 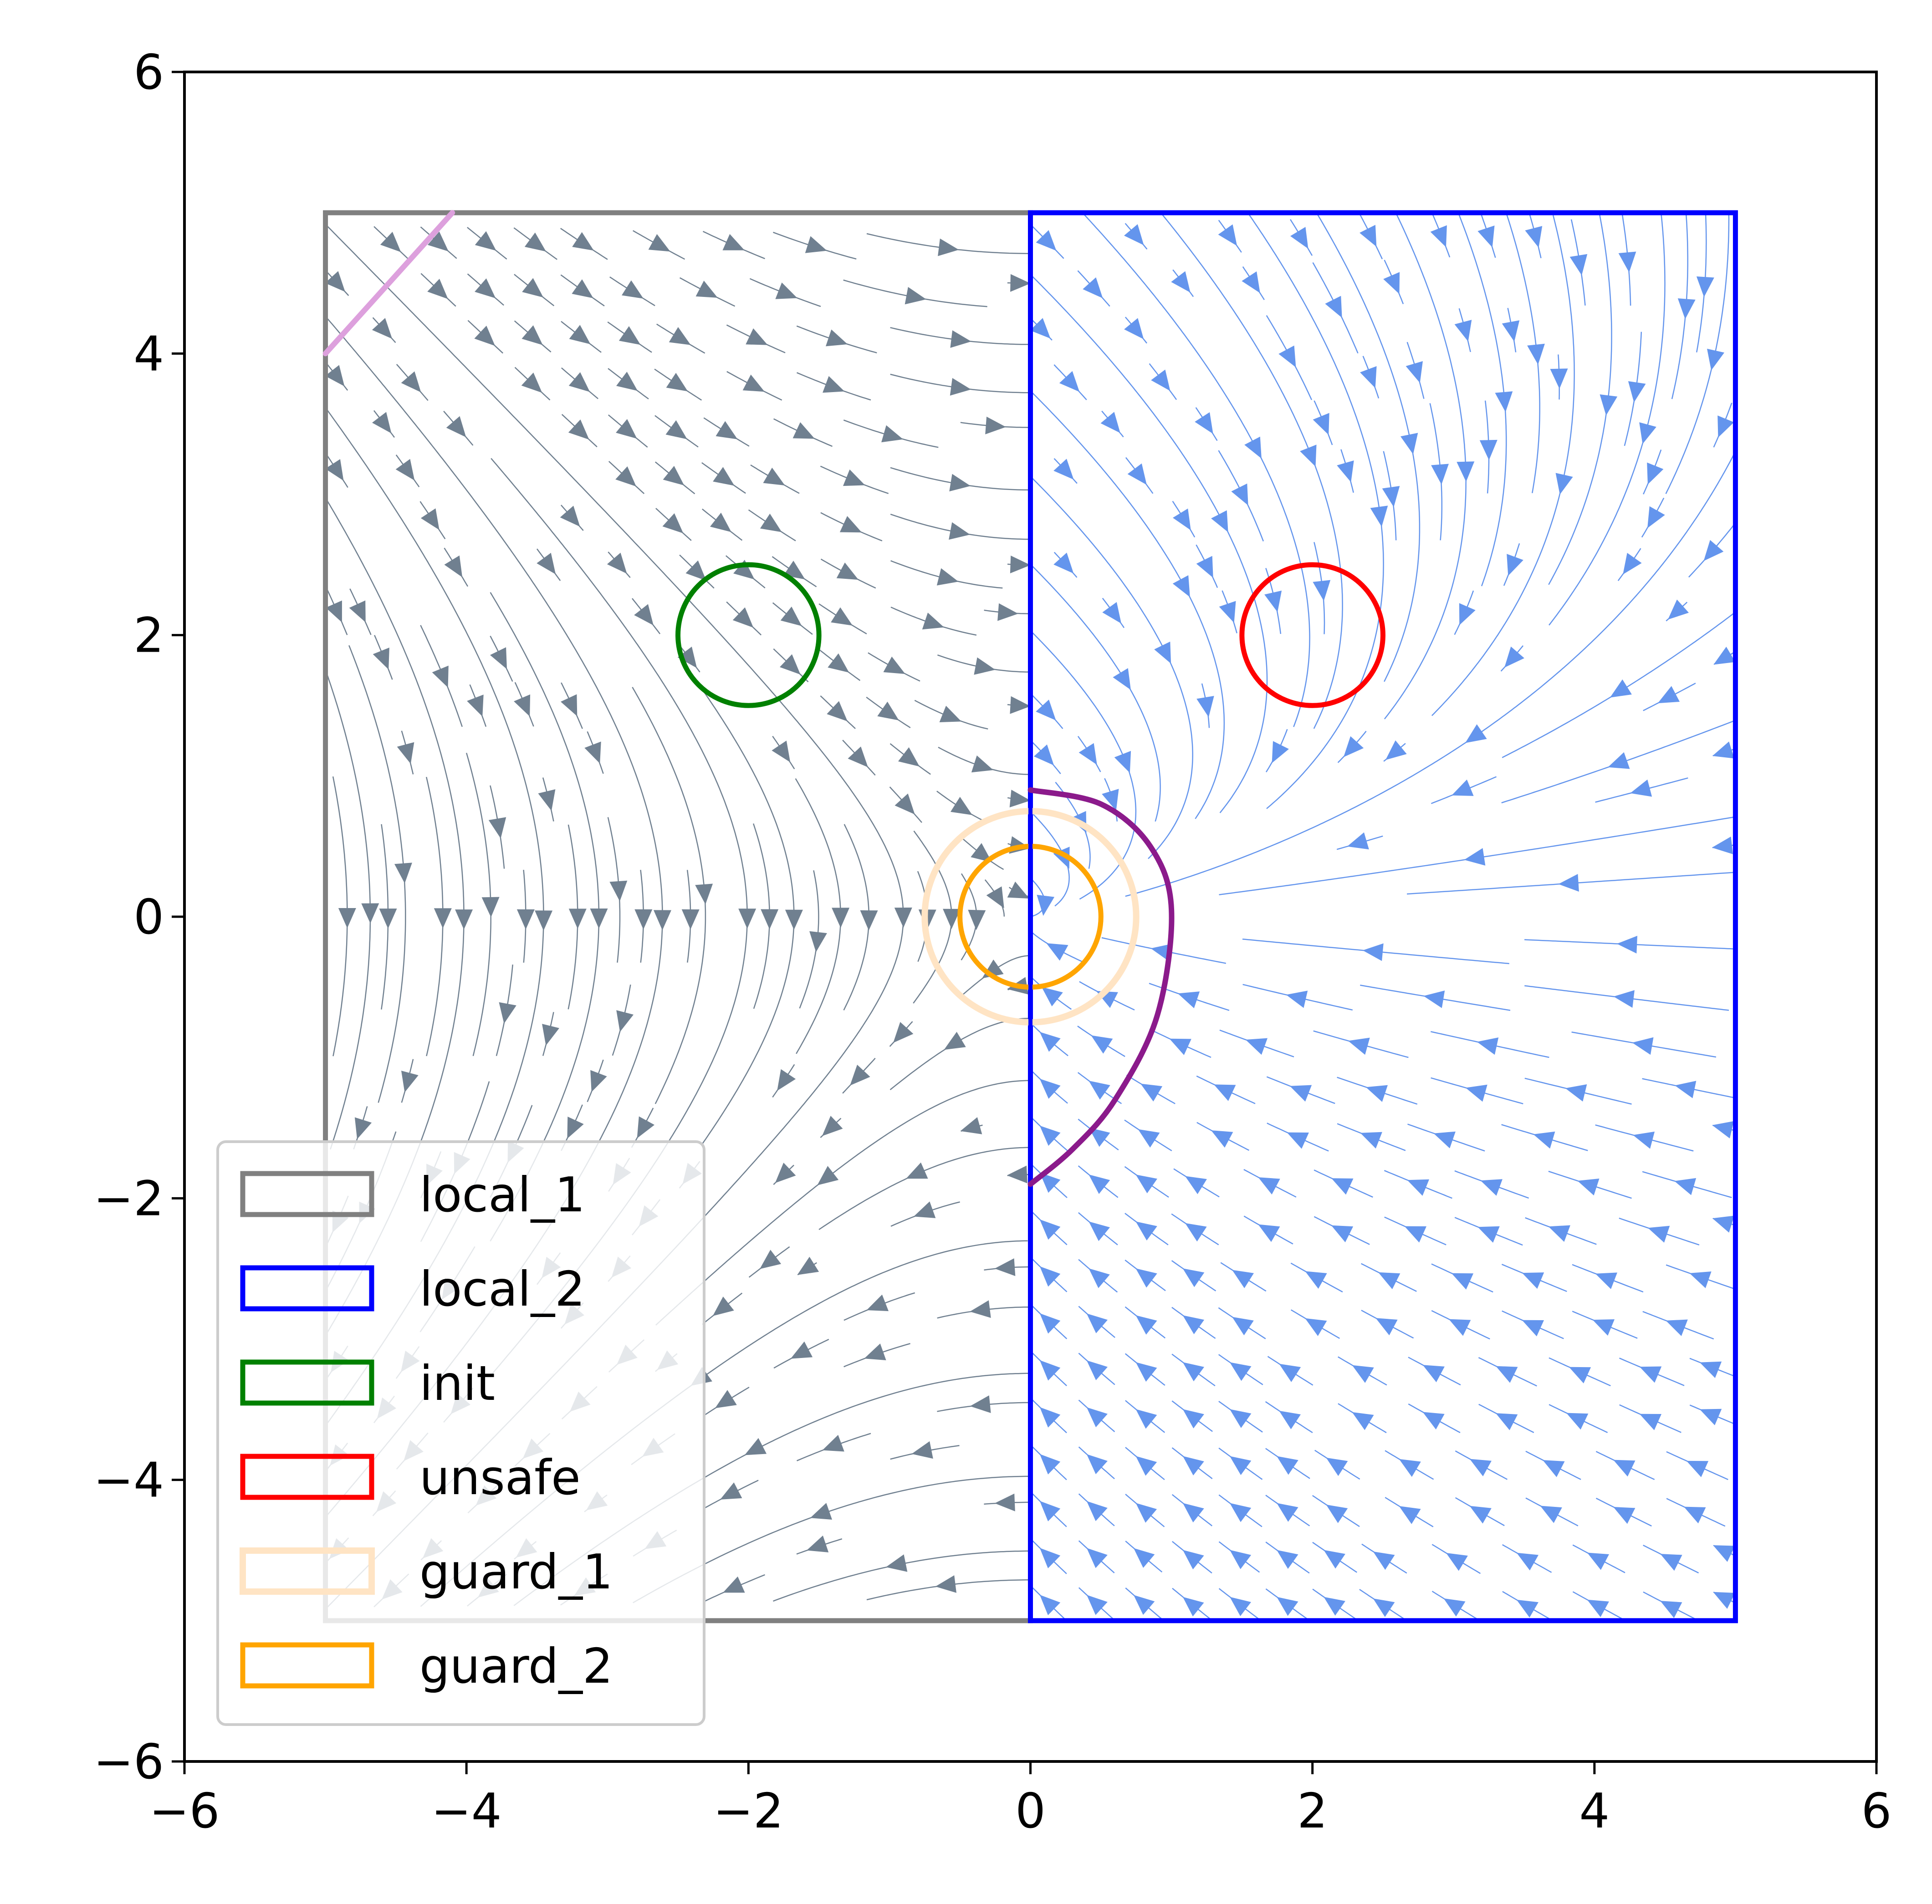 I want to click on y-axis: −6 −4 −2 0 2 4 6, so click(x=138, y=917).